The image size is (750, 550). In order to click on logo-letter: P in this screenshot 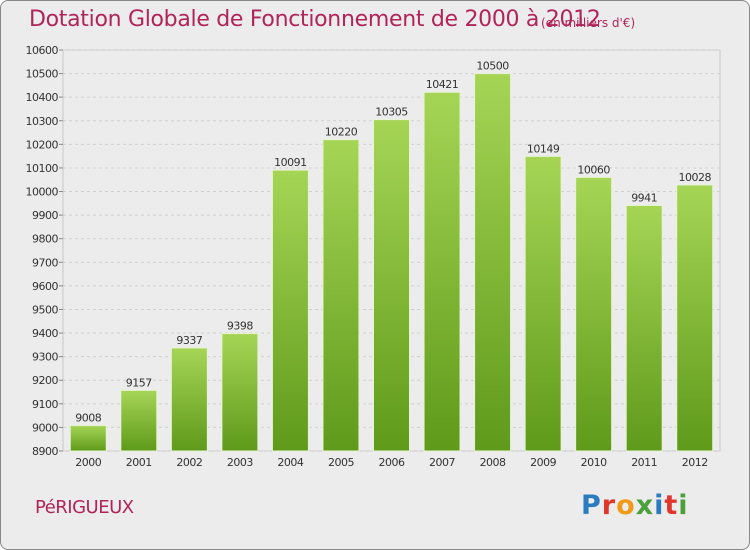, I will do `click(591, 505)`.